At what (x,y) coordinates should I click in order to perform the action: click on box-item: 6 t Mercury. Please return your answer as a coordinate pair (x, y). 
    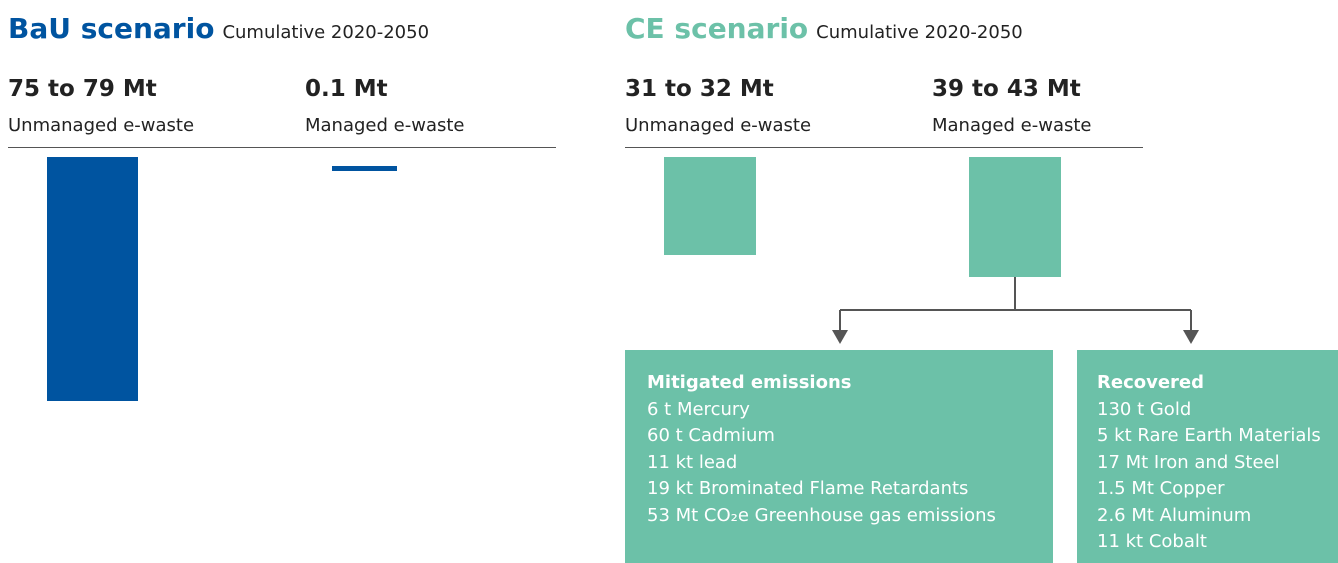
    Looking at the image, I should click on (698, 409).